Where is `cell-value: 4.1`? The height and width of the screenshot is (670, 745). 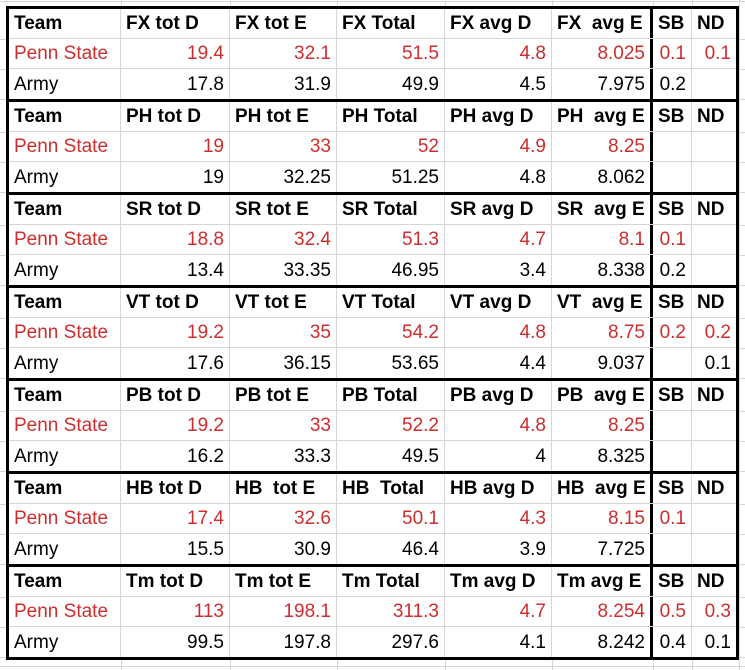 cell-value: 4.1 is located at coordinates (498, 642).